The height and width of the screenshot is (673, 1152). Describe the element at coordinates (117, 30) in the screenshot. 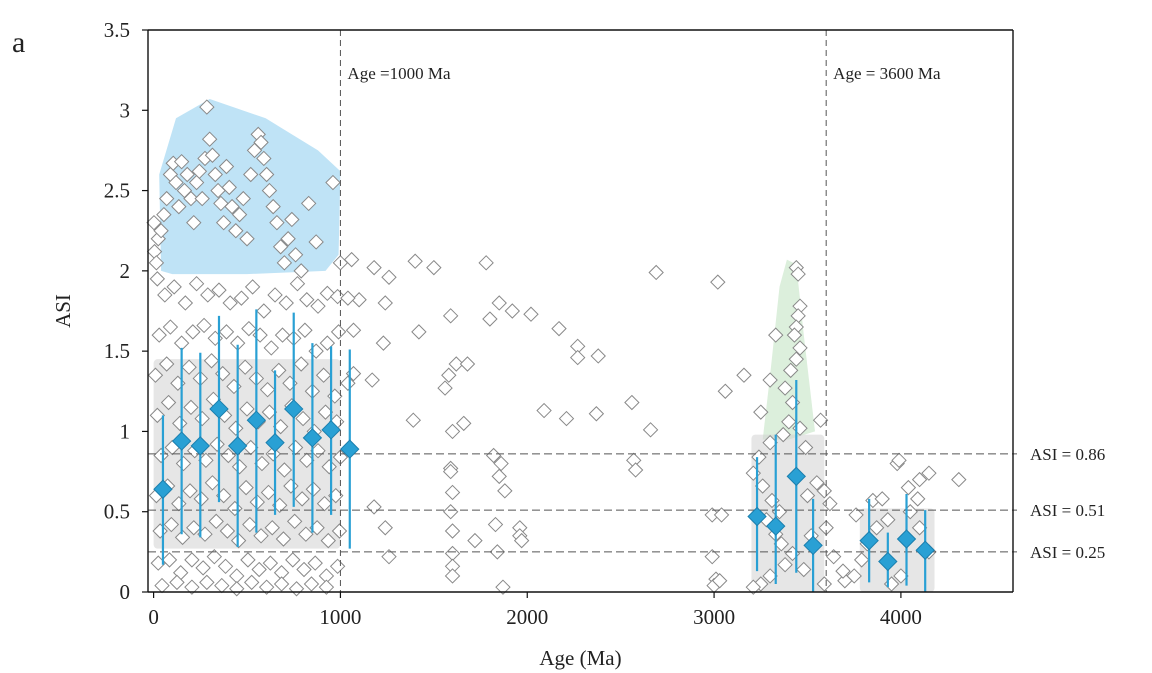

I see `y-tick-label: 3.5` at that location.